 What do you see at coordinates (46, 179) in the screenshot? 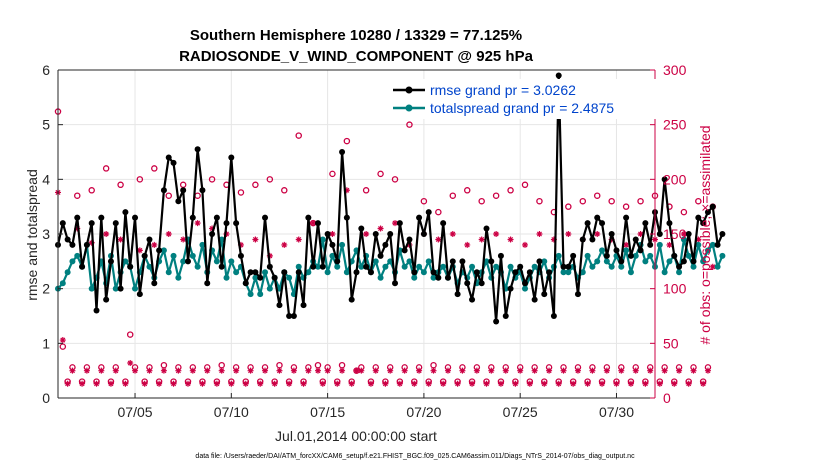
I see `y-tick-label: 4` at bounding box center [46, 179].